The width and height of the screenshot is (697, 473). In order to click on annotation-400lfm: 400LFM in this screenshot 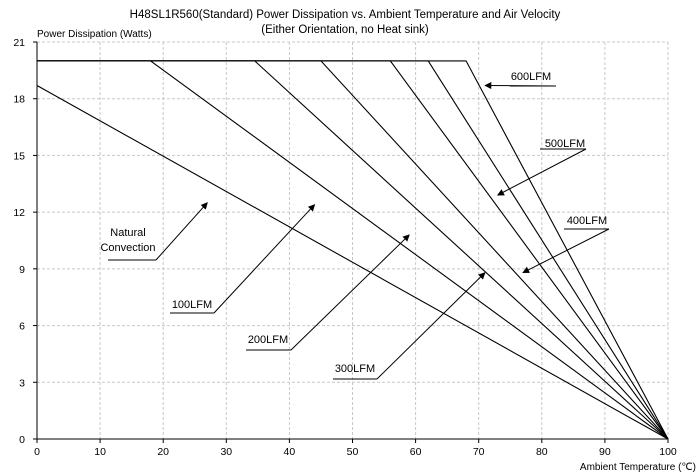, I will do `click(566, 244)`.